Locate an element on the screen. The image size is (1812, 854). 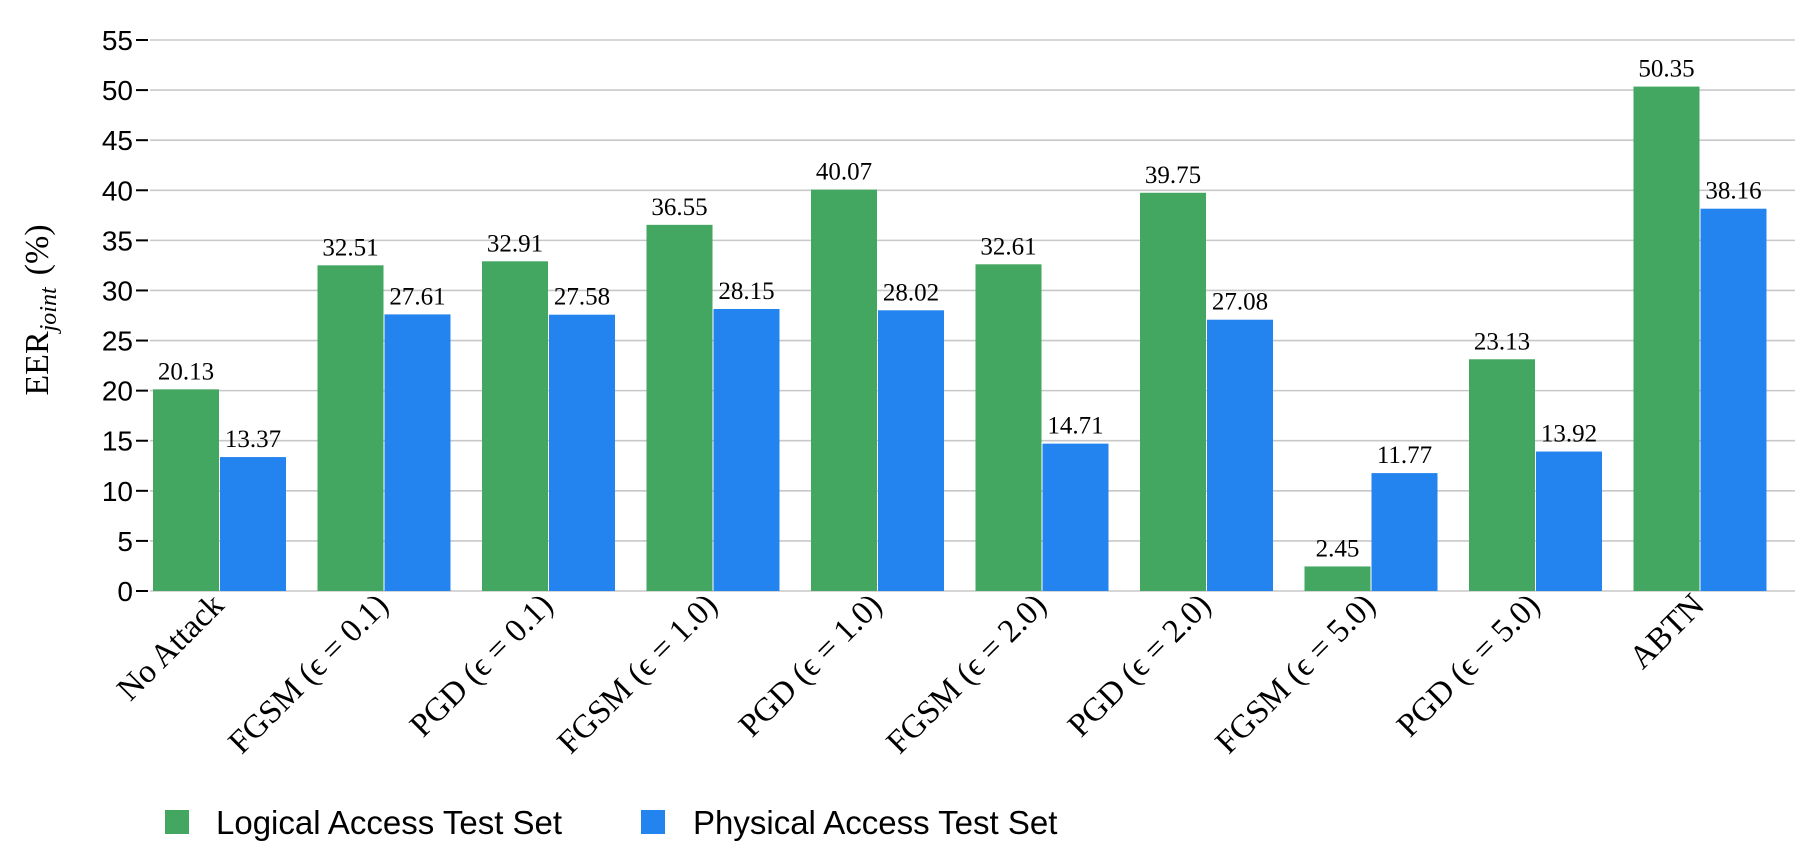
legend-label-physical: Physical Access Test Set is located at coordinates (875, 822).